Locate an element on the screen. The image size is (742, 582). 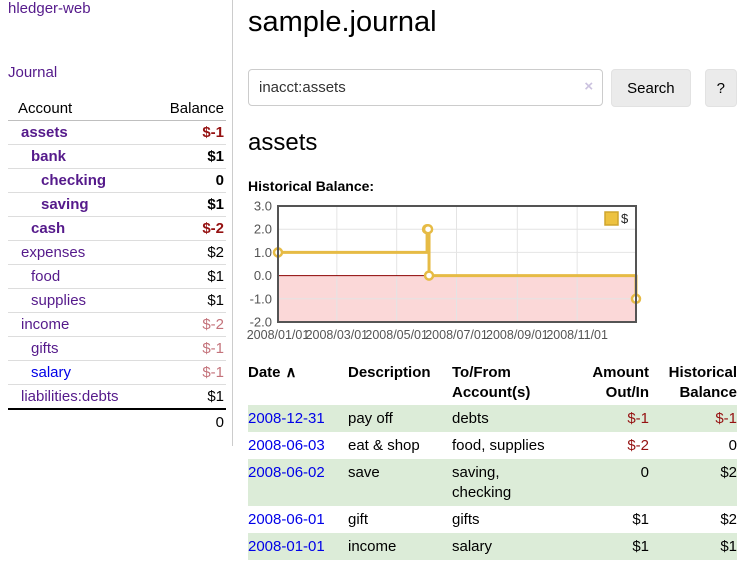
transaction-description: income is located at coordinates (372, 546).